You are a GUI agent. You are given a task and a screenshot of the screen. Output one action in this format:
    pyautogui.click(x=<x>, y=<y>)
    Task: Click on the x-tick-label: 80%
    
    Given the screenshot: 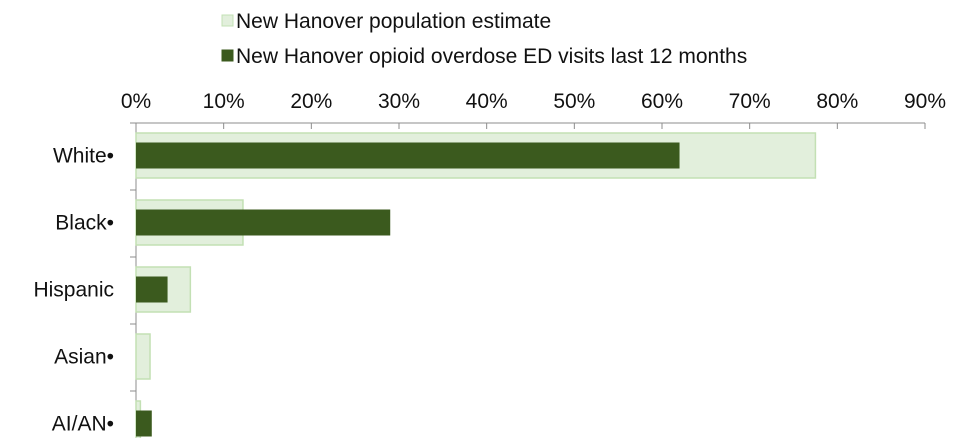 What is the action you would take?
    pyautogui.click(x=837, y=101)
    